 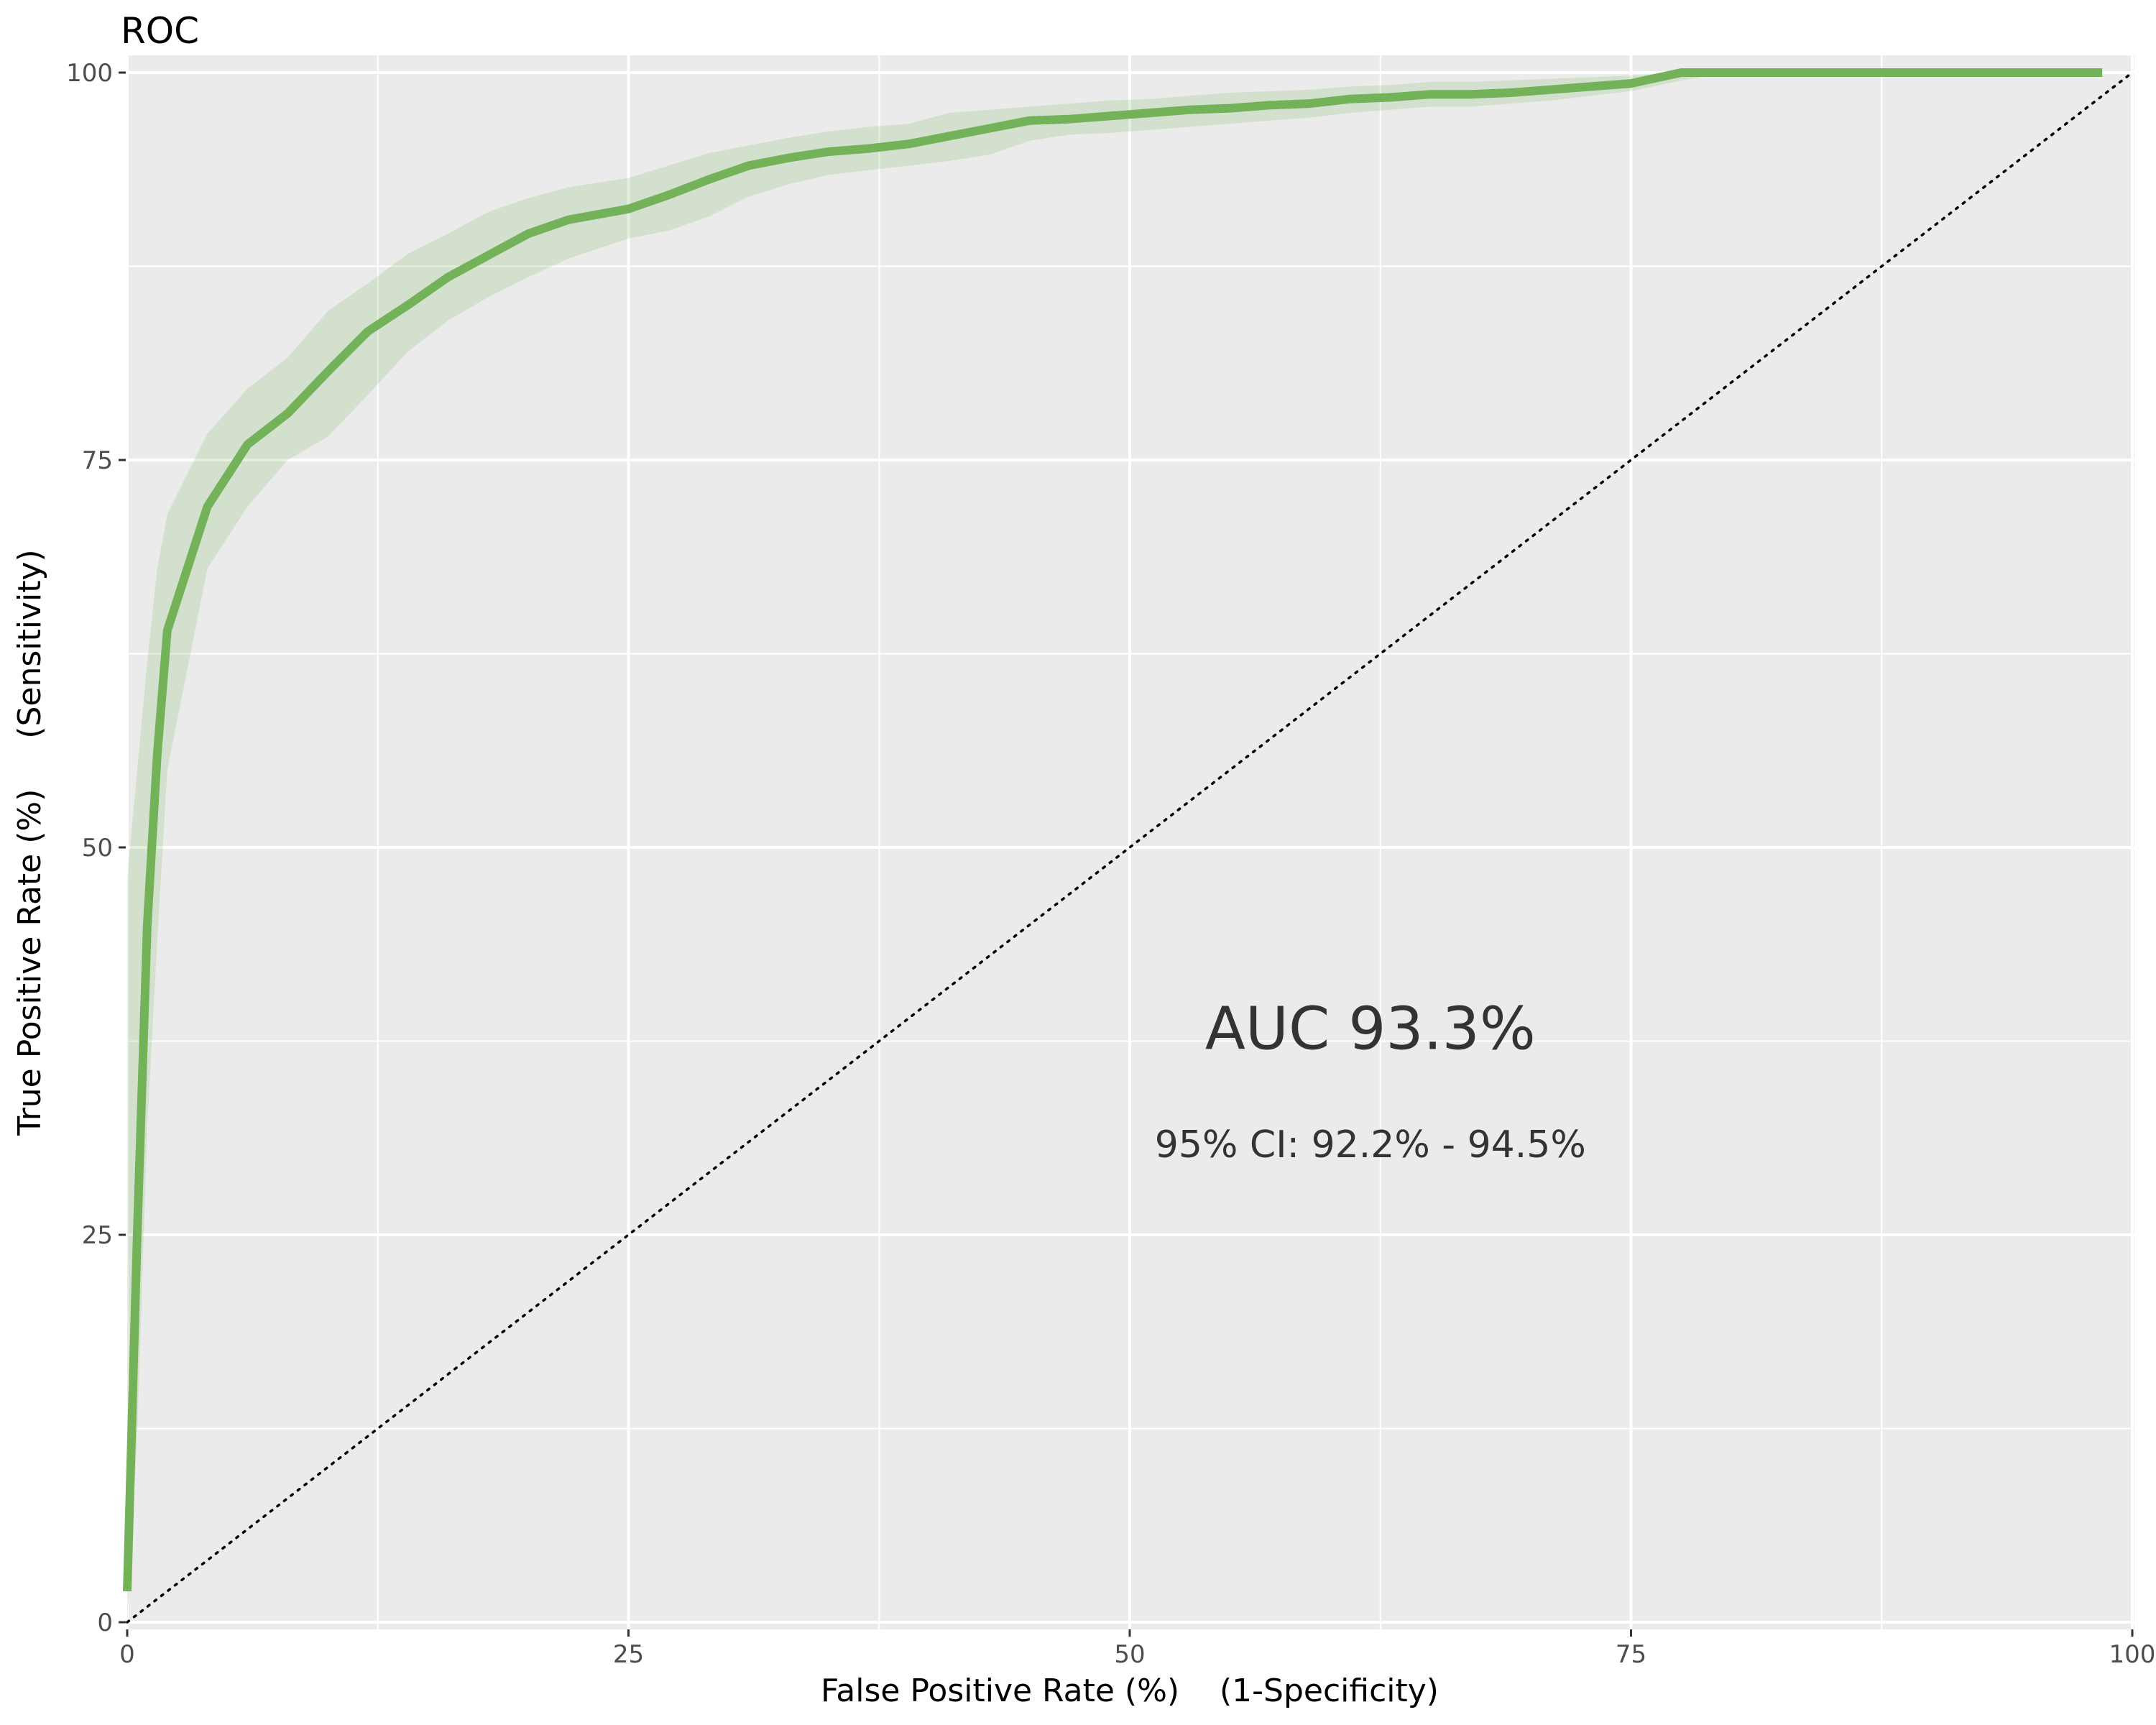 I want to click on x-tick-label: 75, so click(x=1631, y=1654).